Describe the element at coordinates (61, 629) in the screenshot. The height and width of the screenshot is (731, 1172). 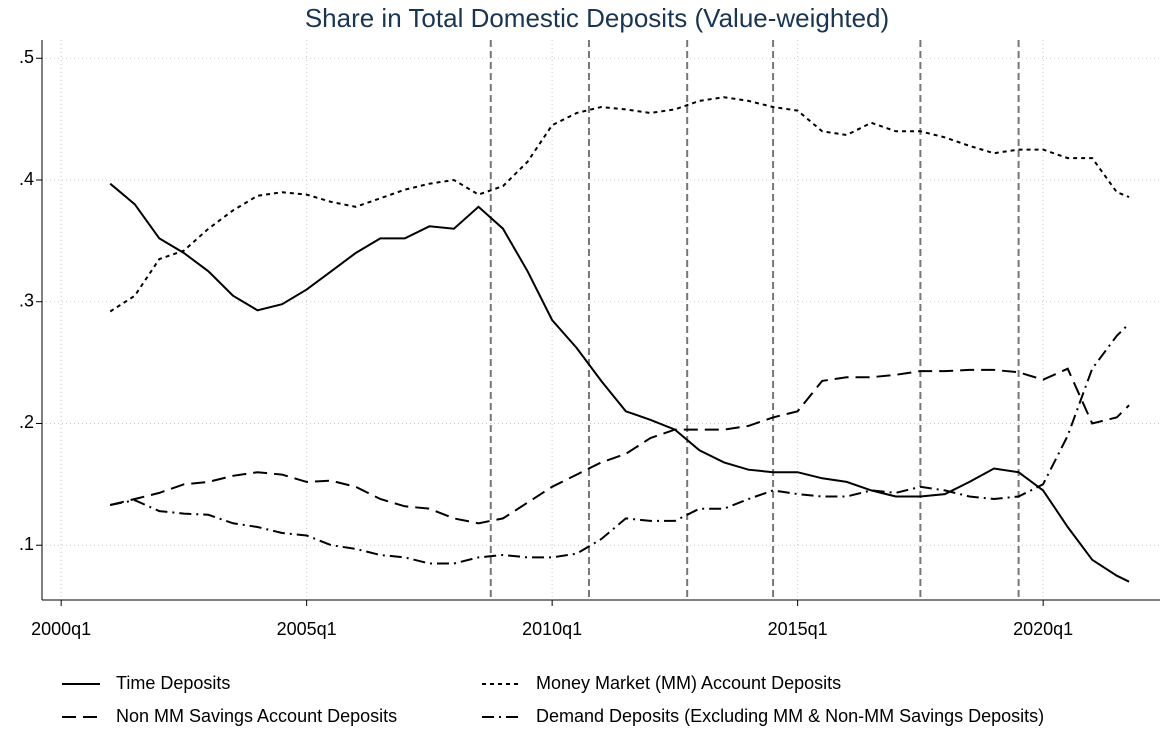
I see `x-tick-label: 2000q1` at that location.